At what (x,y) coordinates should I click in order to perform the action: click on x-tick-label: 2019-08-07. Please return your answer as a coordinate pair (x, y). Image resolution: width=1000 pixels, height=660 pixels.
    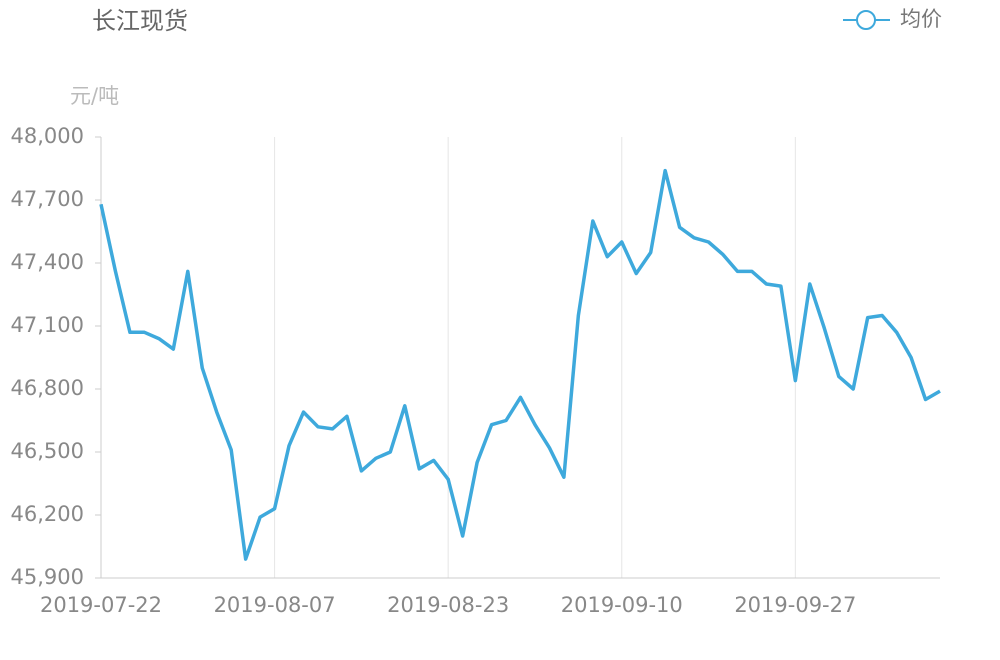
    Looking at the image, I should click on (275, 605).